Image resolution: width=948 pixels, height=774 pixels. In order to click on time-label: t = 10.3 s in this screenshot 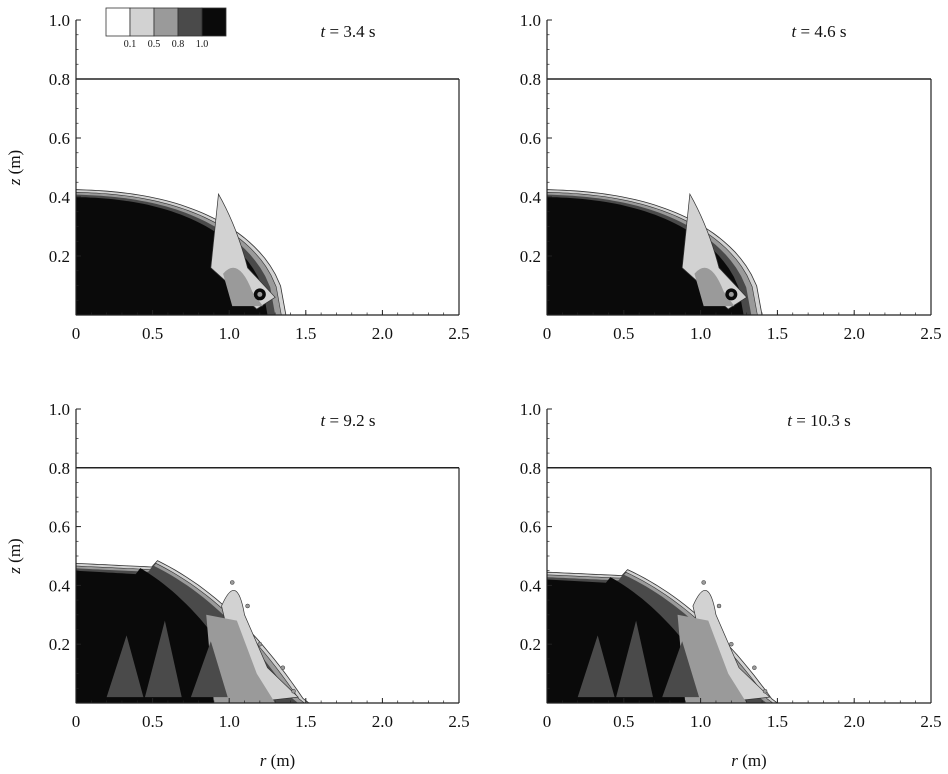, I will do `click(818, 420)`.